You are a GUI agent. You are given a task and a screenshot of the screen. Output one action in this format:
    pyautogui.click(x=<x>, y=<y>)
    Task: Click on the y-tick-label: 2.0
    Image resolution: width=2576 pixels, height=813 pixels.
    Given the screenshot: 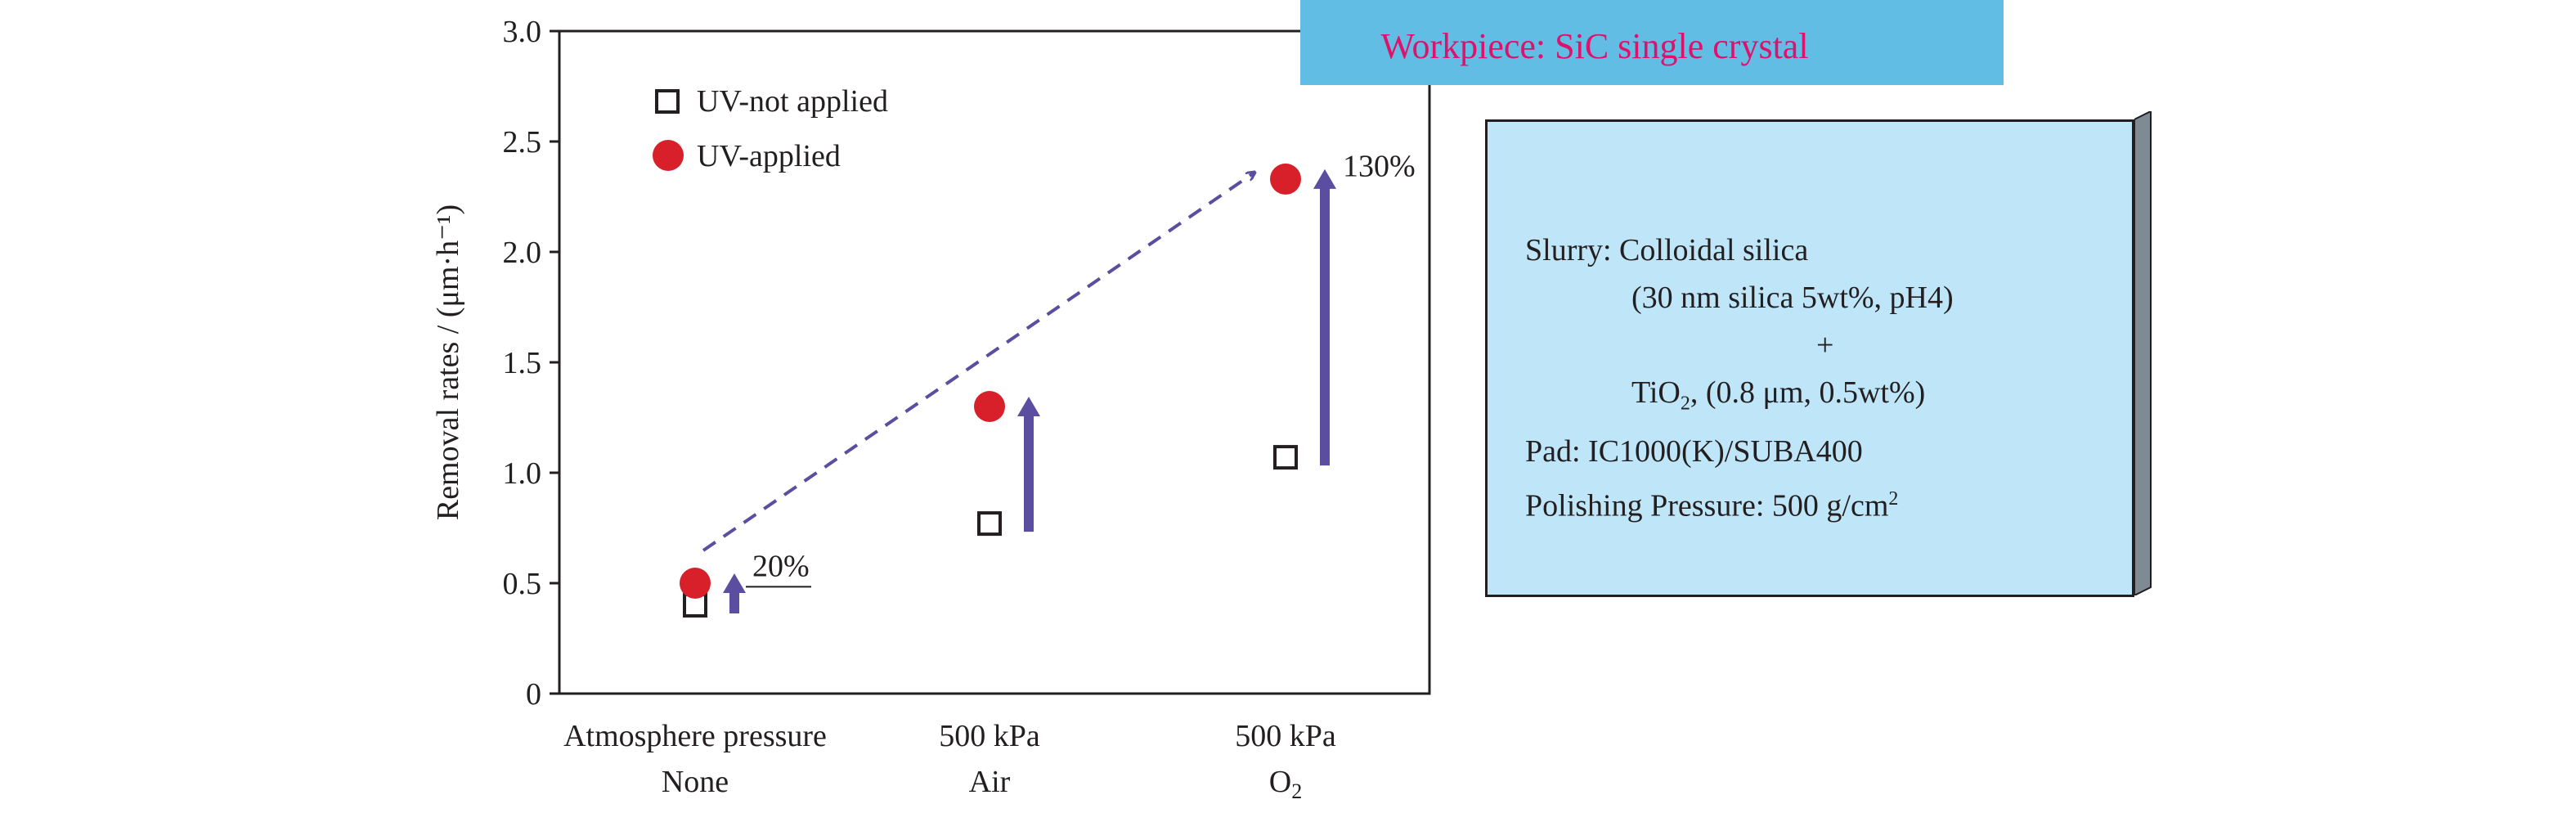 What is the action you would take?
    pyautogui.click(x=522, y=253)
    